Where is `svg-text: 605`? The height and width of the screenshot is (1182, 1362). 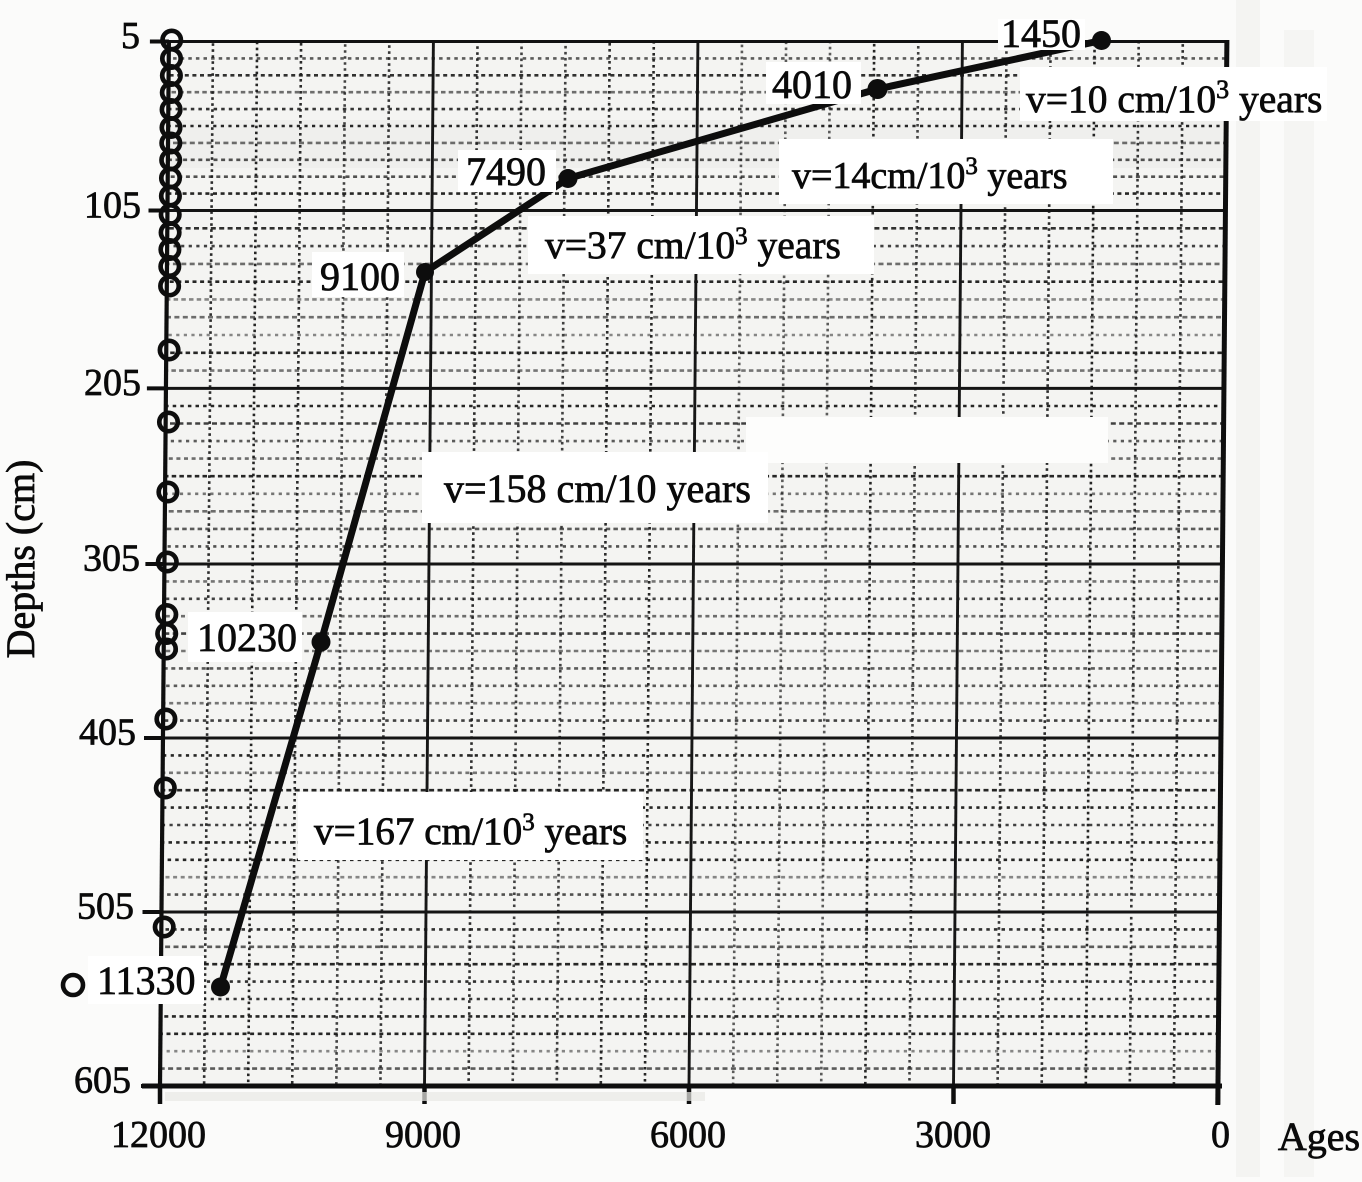 svg-text: 605 is located at coordinates (102, 1081).